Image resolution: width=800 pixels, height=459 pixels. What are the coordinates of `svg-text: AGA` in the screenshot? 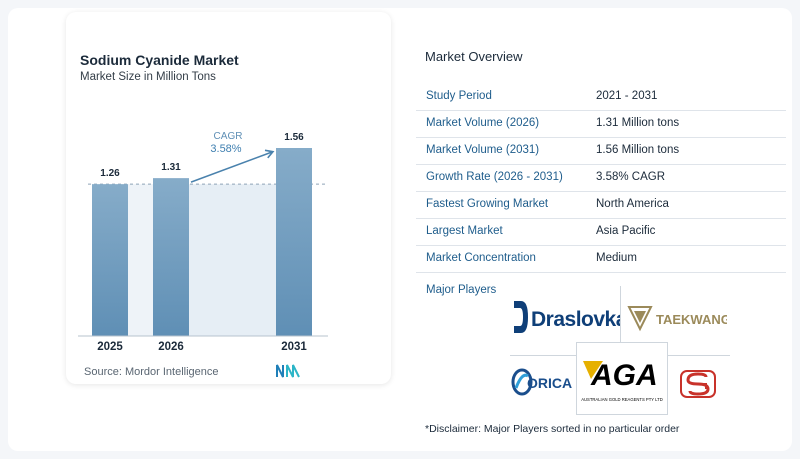 It's located at (624, 375).